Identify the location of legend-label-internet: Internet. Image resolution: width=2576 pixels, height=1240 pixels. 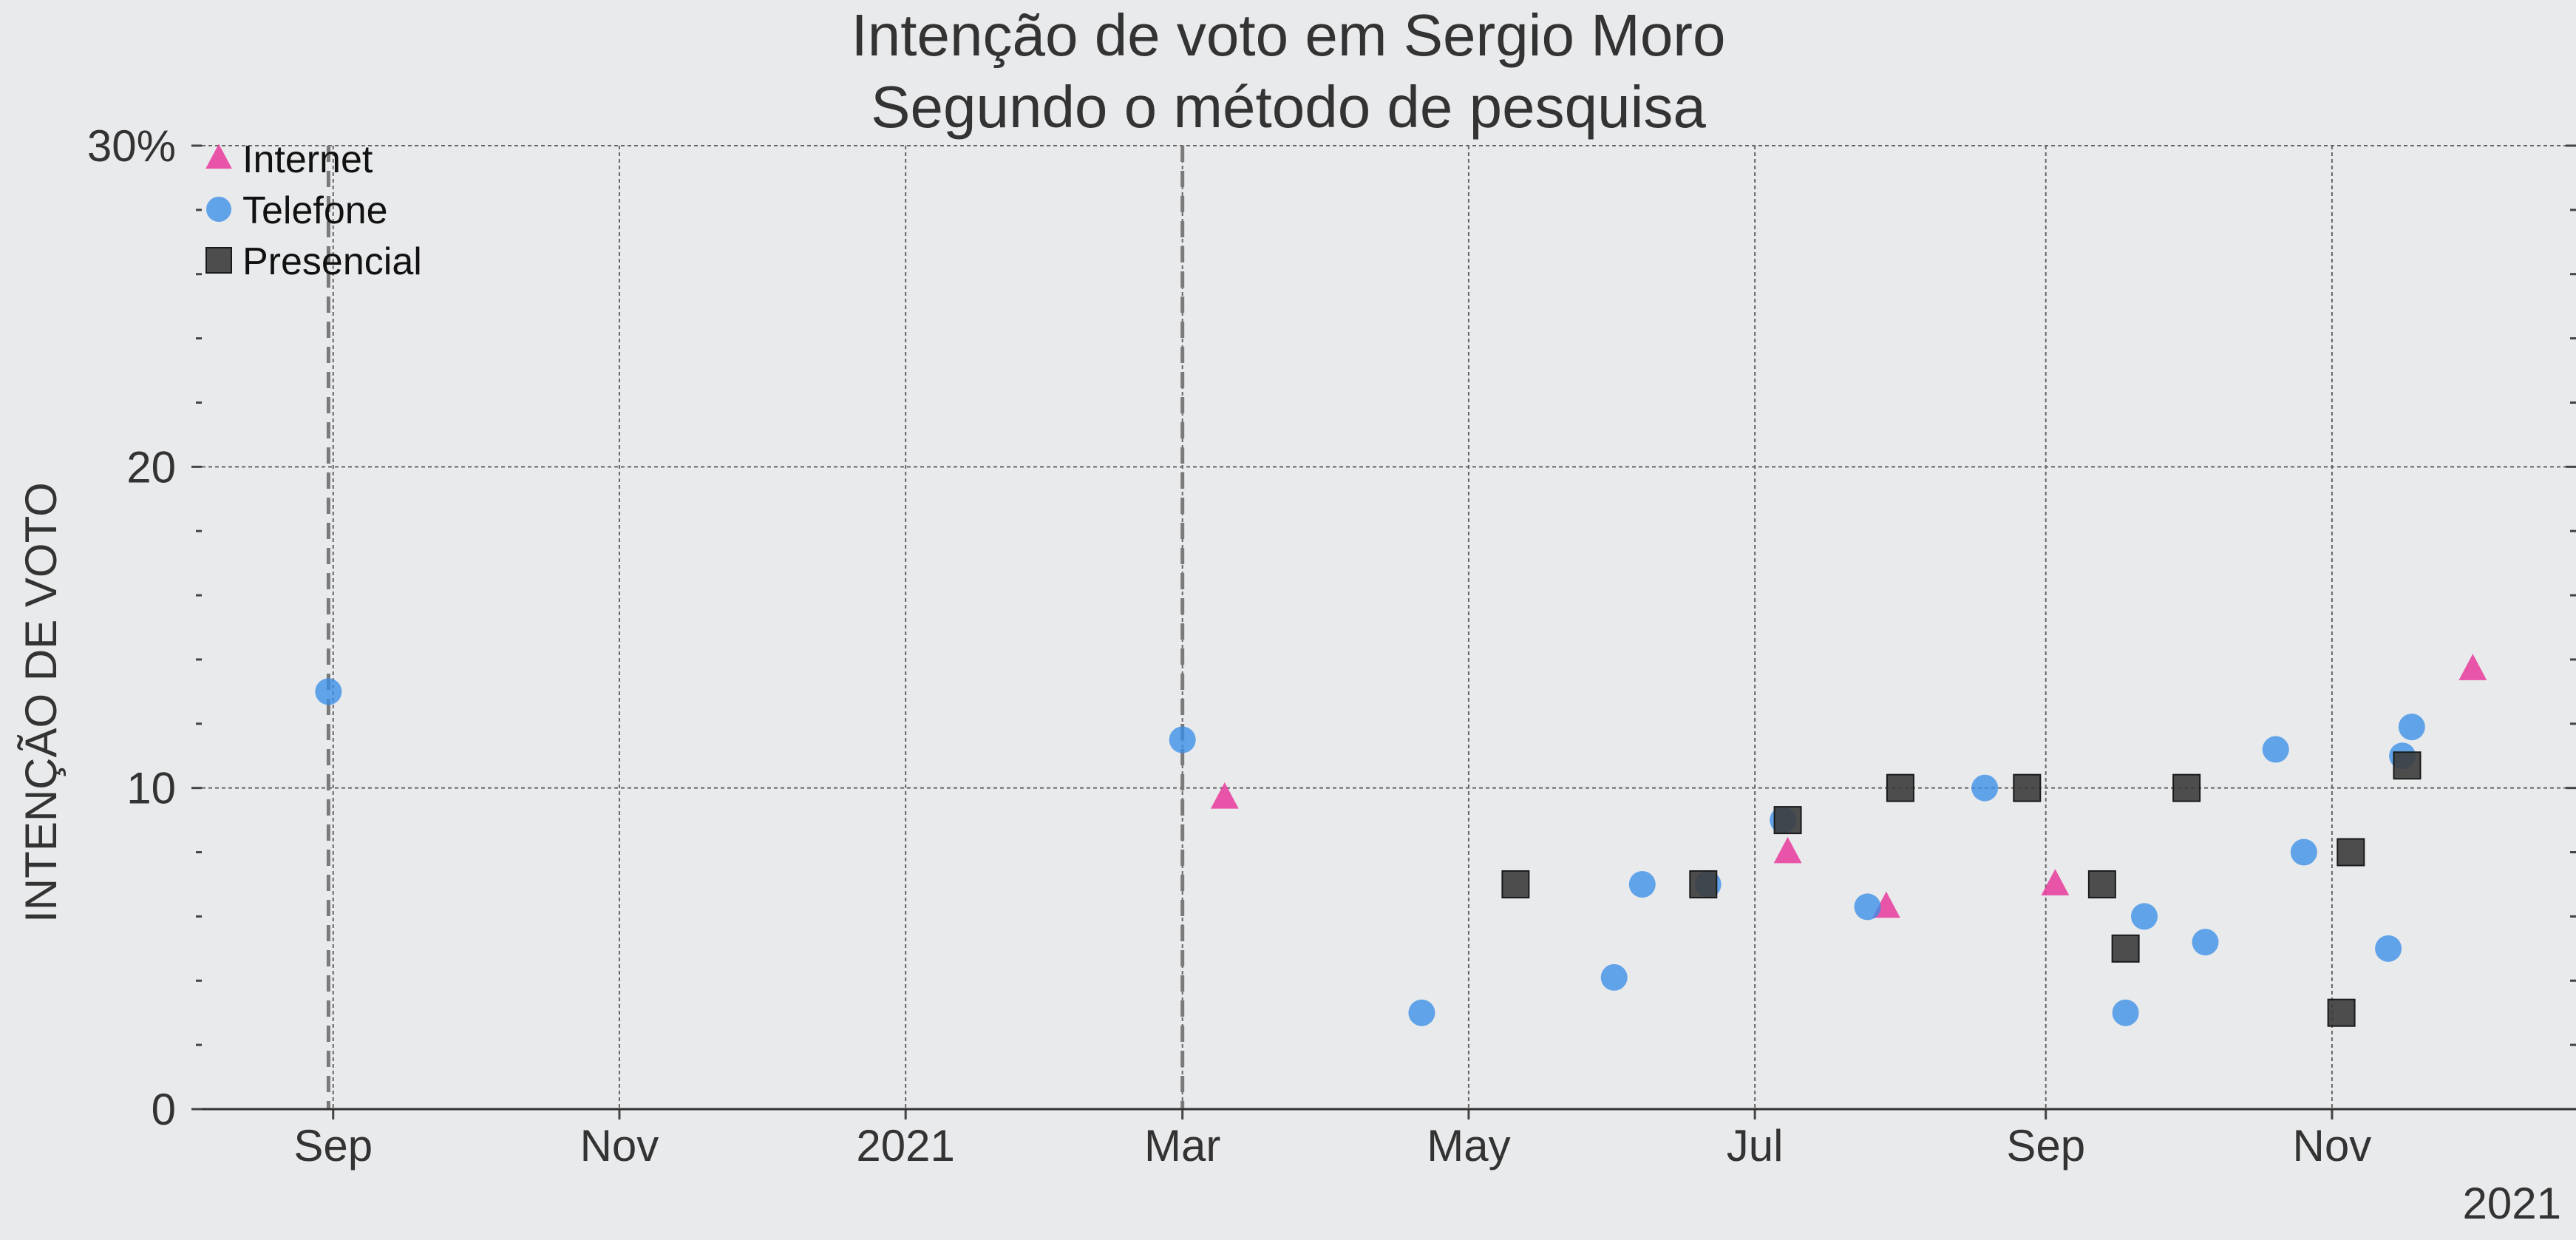
(307, 159).